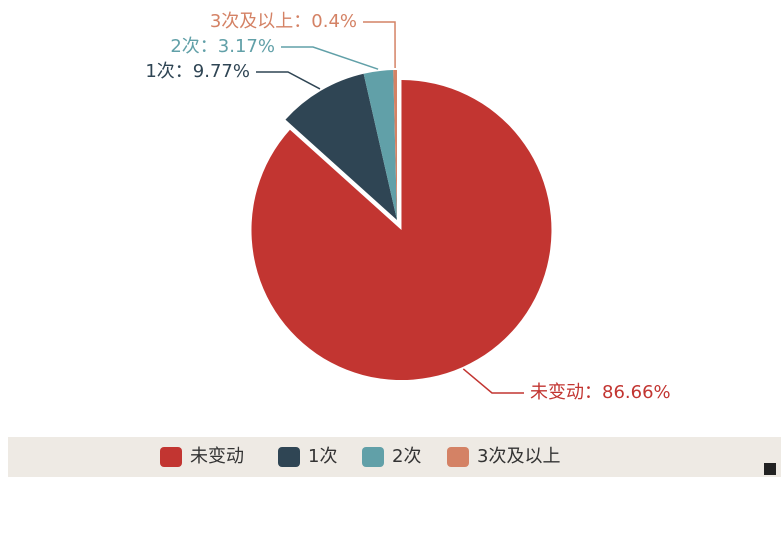  Describe the element at coordinates (322, 456) in the screenshot. I see `legend-label: 1次` at that location.